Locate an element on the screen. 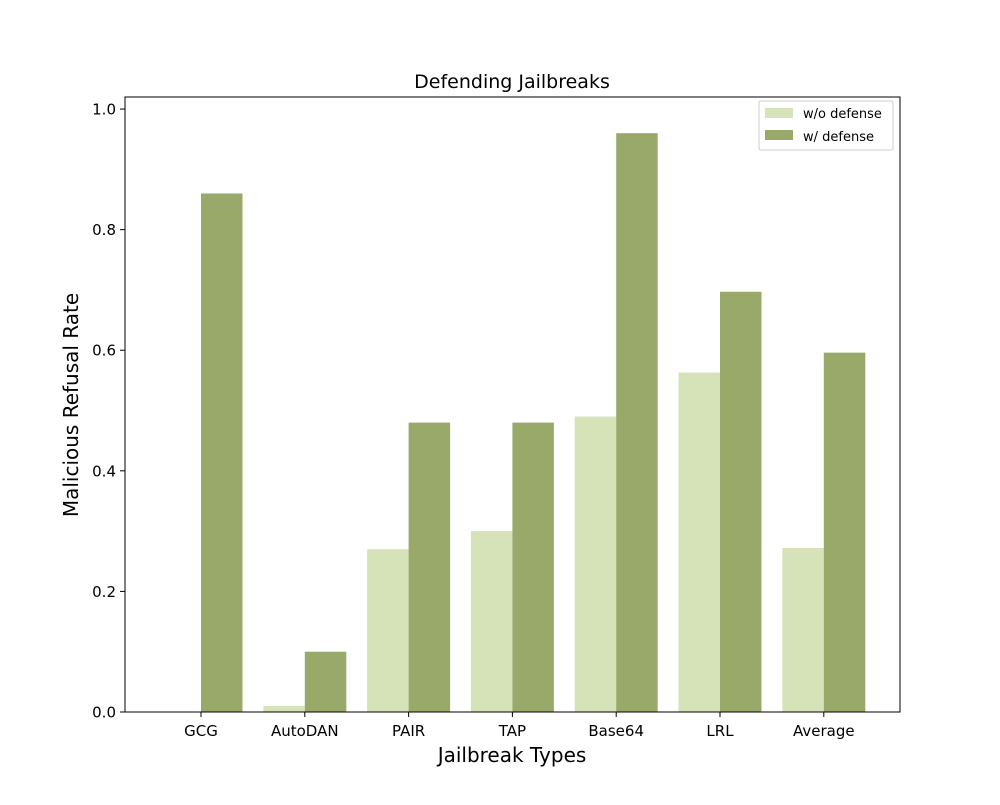 Image resolution: width=1000 pixels, height=805 pixels. y-tick-label: 1.0 is located at coordinates (104, 110).